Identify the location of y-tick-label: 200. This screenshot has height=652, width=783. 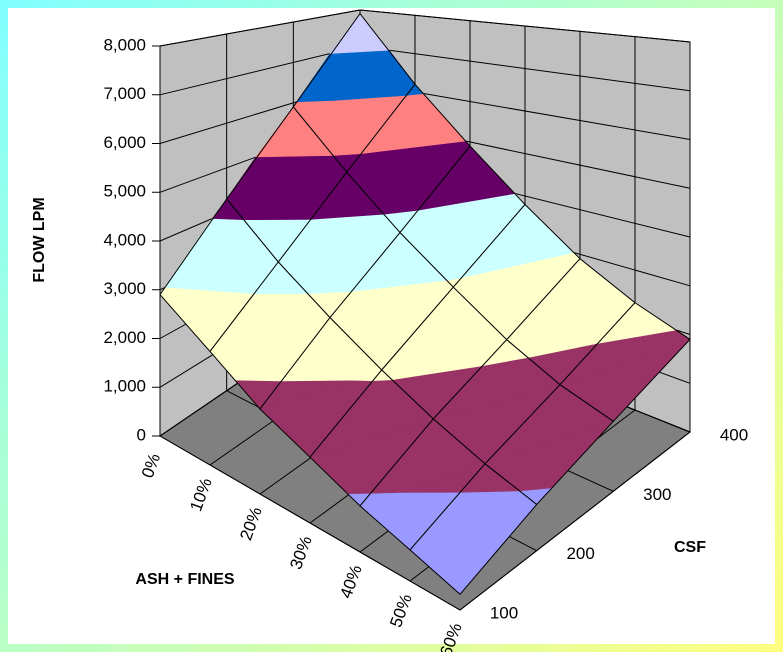
(580, 553).